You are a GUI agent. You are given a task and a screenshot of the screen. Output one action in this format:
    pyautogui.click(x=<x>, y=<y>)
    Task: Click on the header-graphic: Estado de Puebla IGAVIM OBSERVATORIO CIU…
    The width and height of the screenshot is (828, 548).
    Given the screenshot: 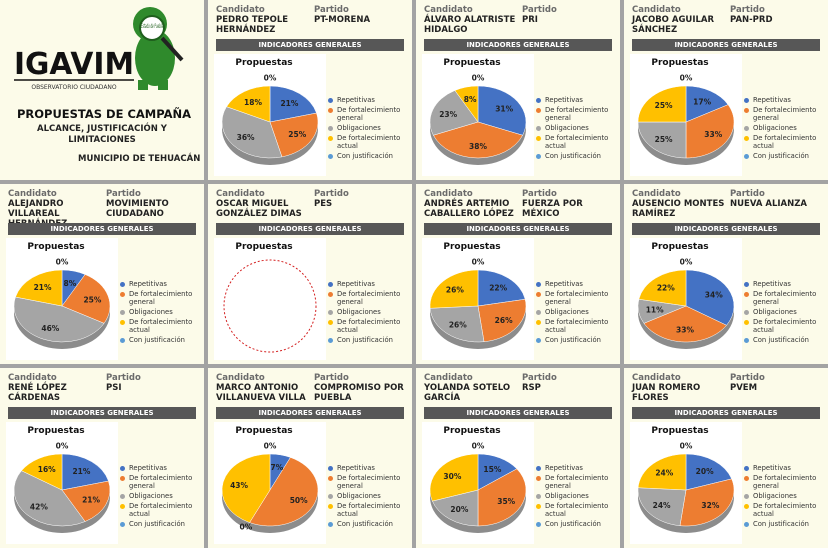 What is the action you would take?
    pyautogui.click(x=102, y=64)
    